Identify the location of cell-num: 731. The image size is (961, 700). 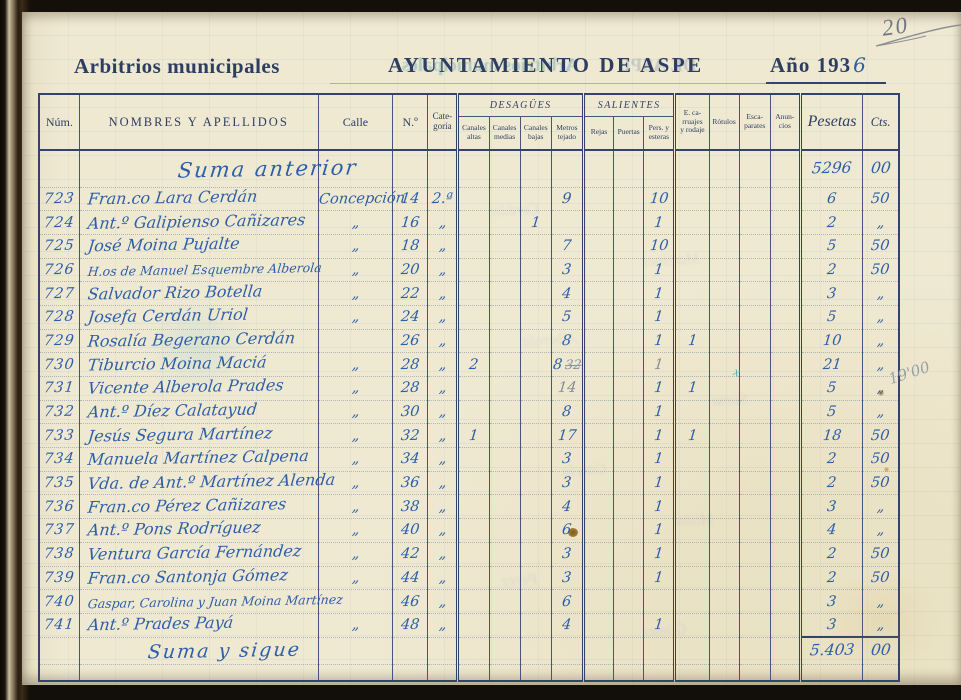
(59, 388).